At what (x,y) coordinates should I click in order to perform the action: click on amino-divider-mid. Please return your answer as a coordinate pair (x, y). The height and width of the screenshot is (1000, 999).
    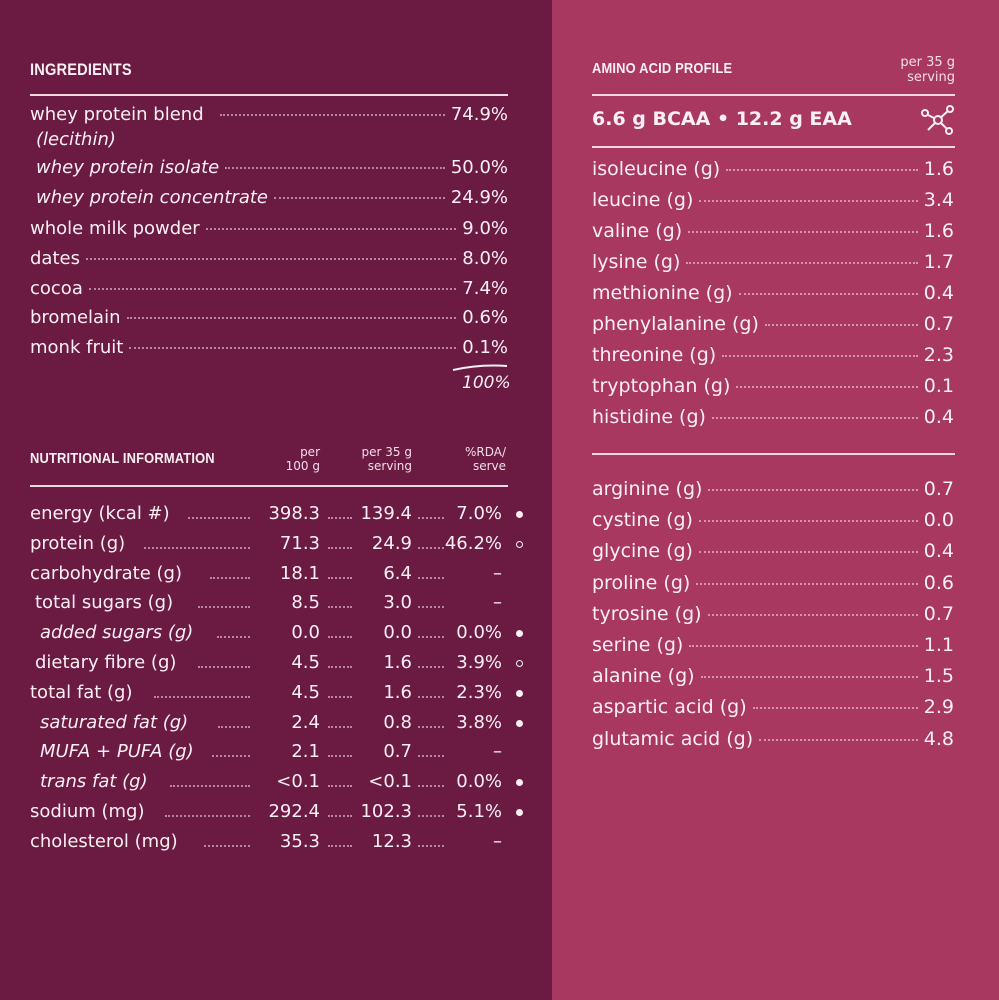
    Looking at the image, I should click on (773, 454).